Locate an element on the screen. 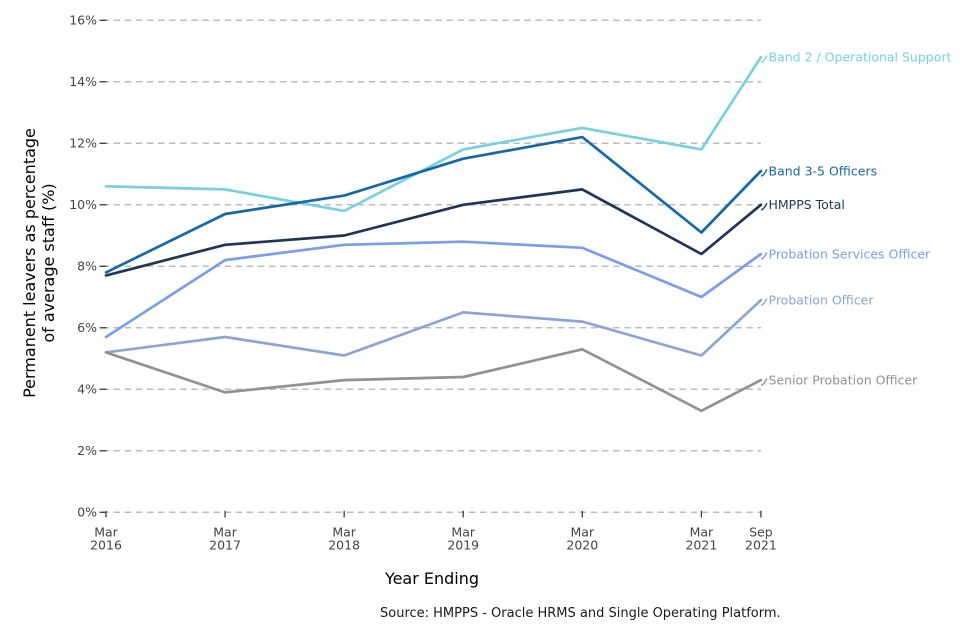 This screenshot has width=960, height=640. y-tick-label-6%: 6% is located at coordinates (87, 327).